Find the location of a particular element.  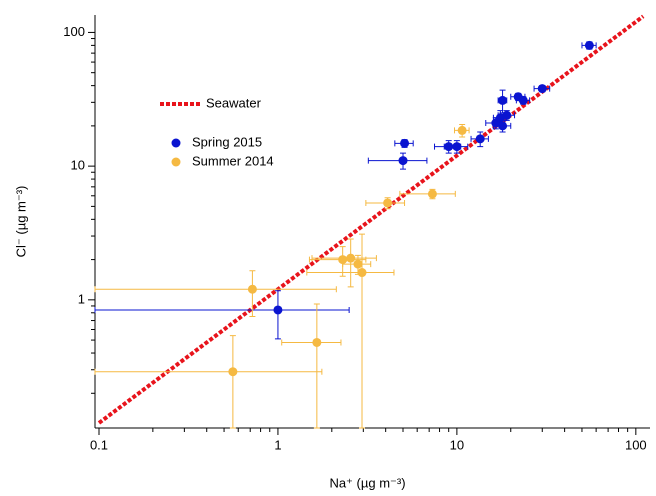

legend-label: Spring 2015 is located at coordinates (227, 141).